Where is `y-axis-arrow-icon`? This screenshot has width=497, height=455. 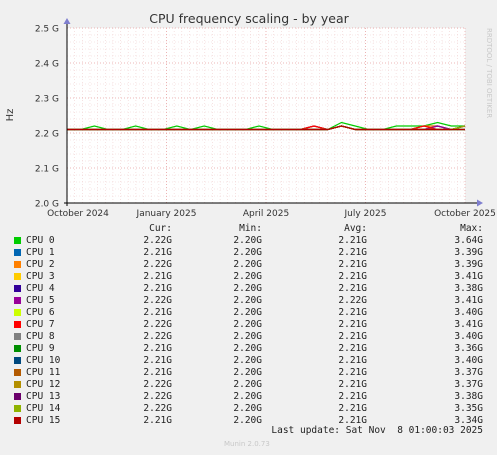
y-axis-arrow-icon is located at coordinates (67, 21).